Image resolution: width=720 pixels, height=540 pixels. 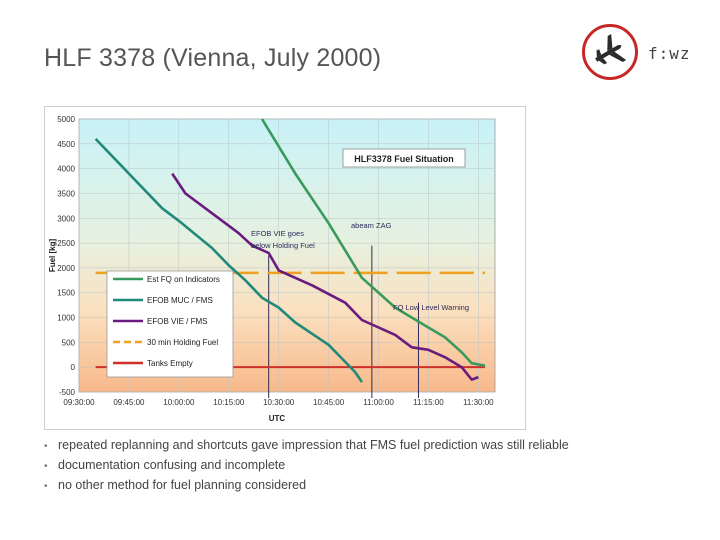 What do you see at coordinates (277, 233) in the screenshot?
I see `annotation-text: EFOB VIE goes` at bounding box center [277, 233].